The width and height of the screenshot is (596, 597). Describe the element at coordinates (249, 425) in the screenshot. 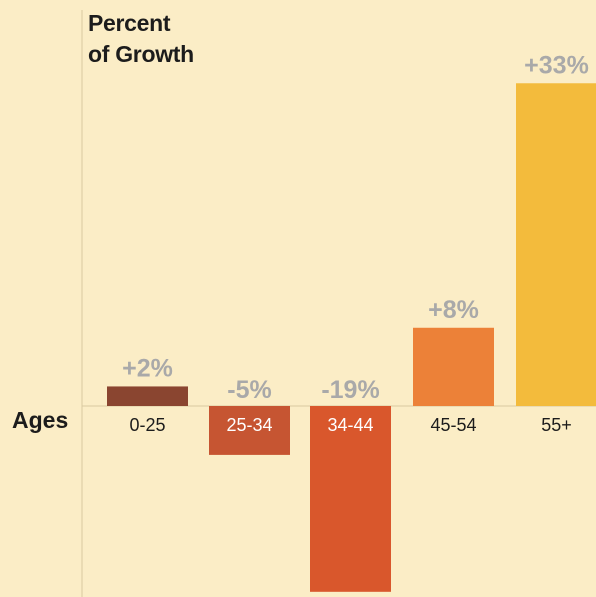

I see `tick-label-25-34: 25-34` at that location.